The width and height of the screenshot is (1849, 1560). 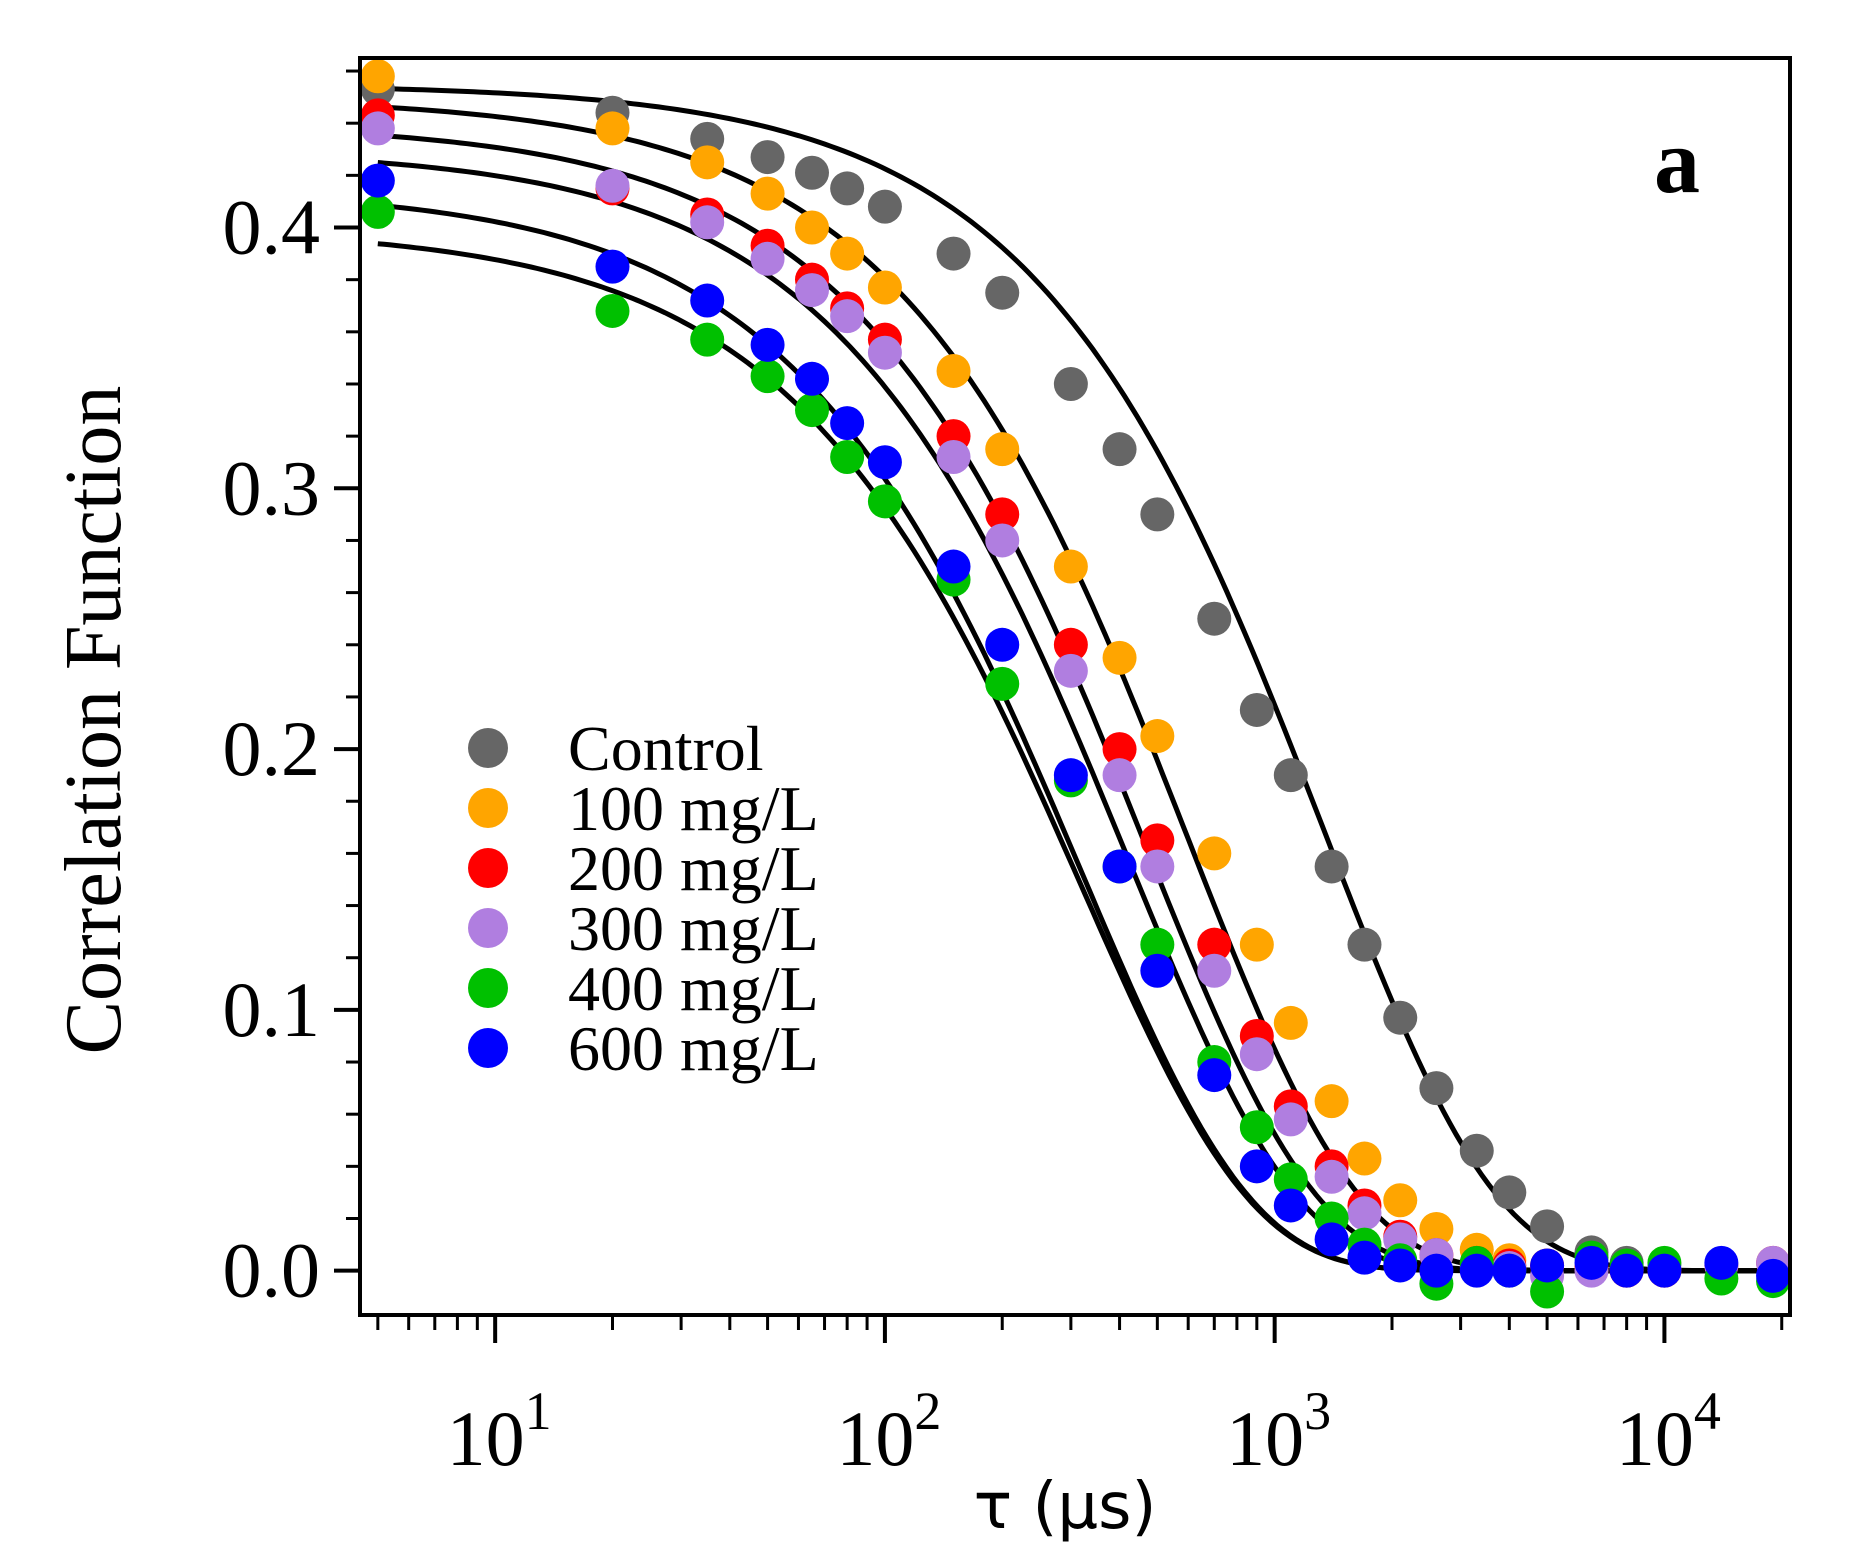 I want to click on x-tick-exponent: 4, so click(x=1707, y=1411).